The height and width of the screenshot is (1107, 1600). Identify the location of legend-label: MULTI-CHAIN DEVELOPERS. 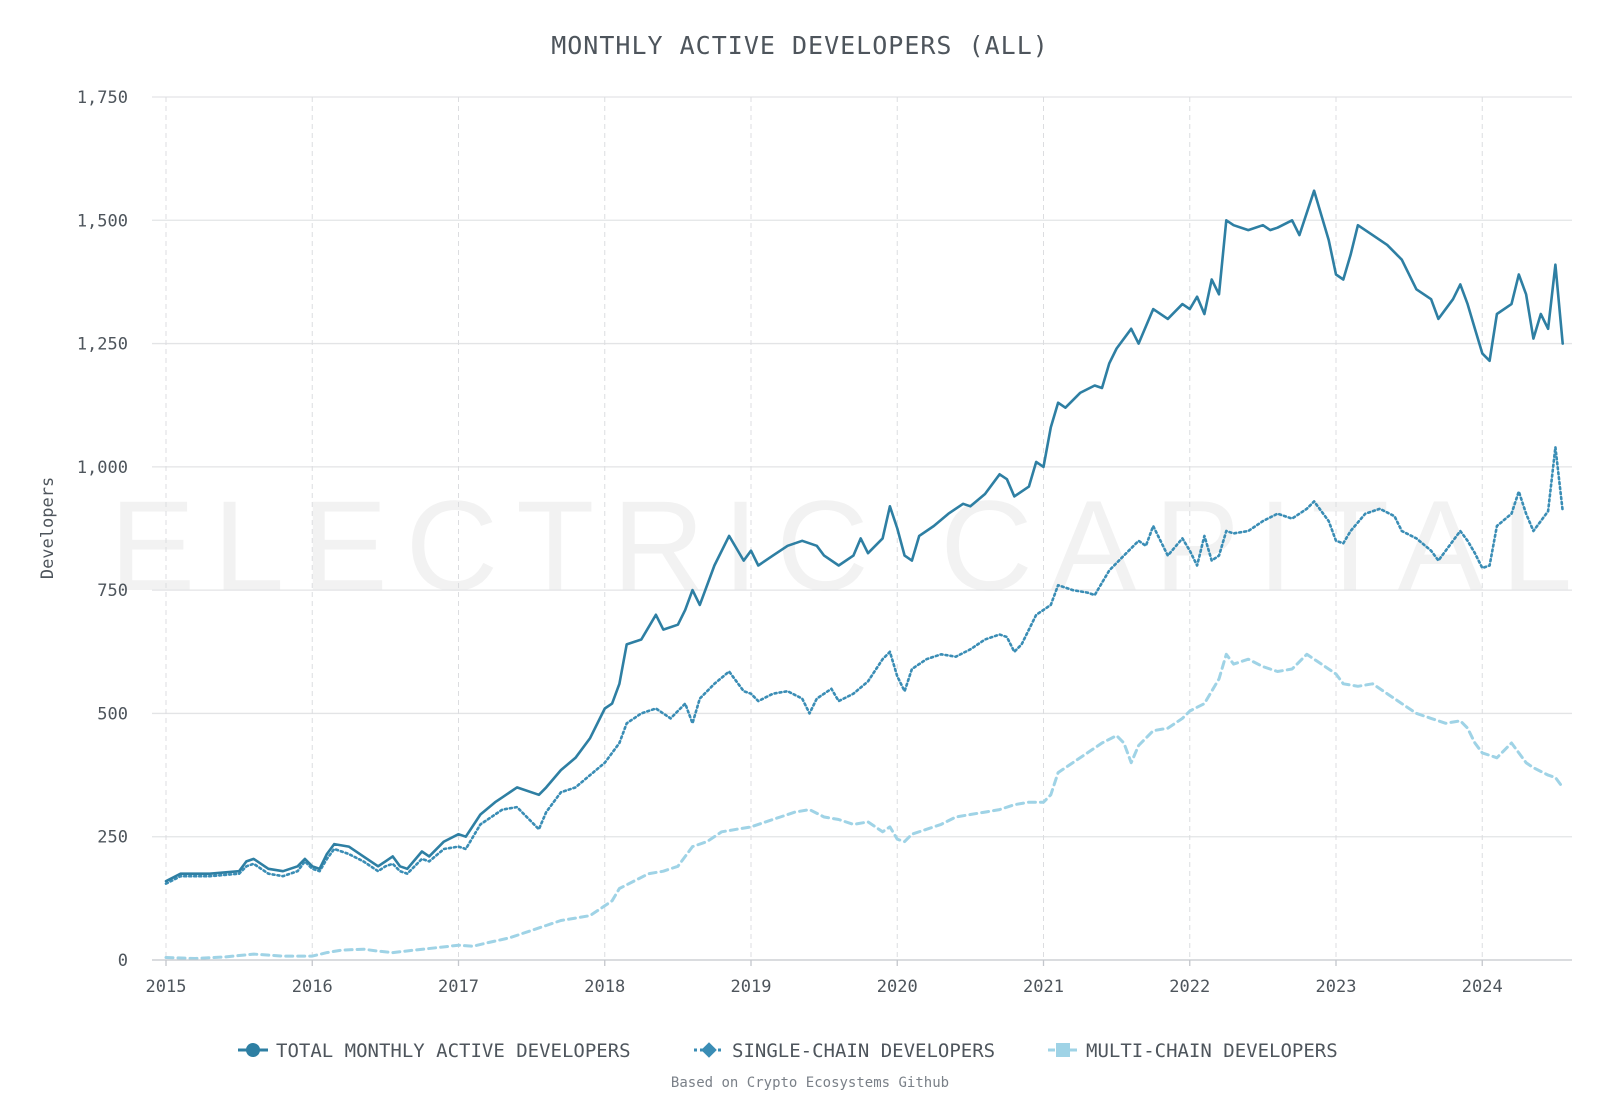
(1212, 1051).